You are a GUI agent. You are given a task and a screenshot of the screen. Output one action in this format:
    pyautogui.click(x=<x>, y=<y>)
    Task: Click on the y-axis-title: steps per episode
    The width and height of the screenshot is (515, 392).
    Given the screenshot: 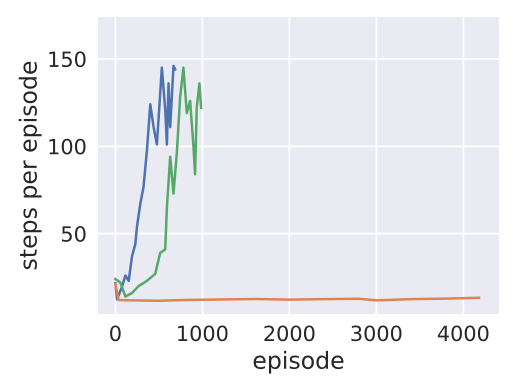 What is the action you would take?
    pyautogui.click(x=30, y=166)
    